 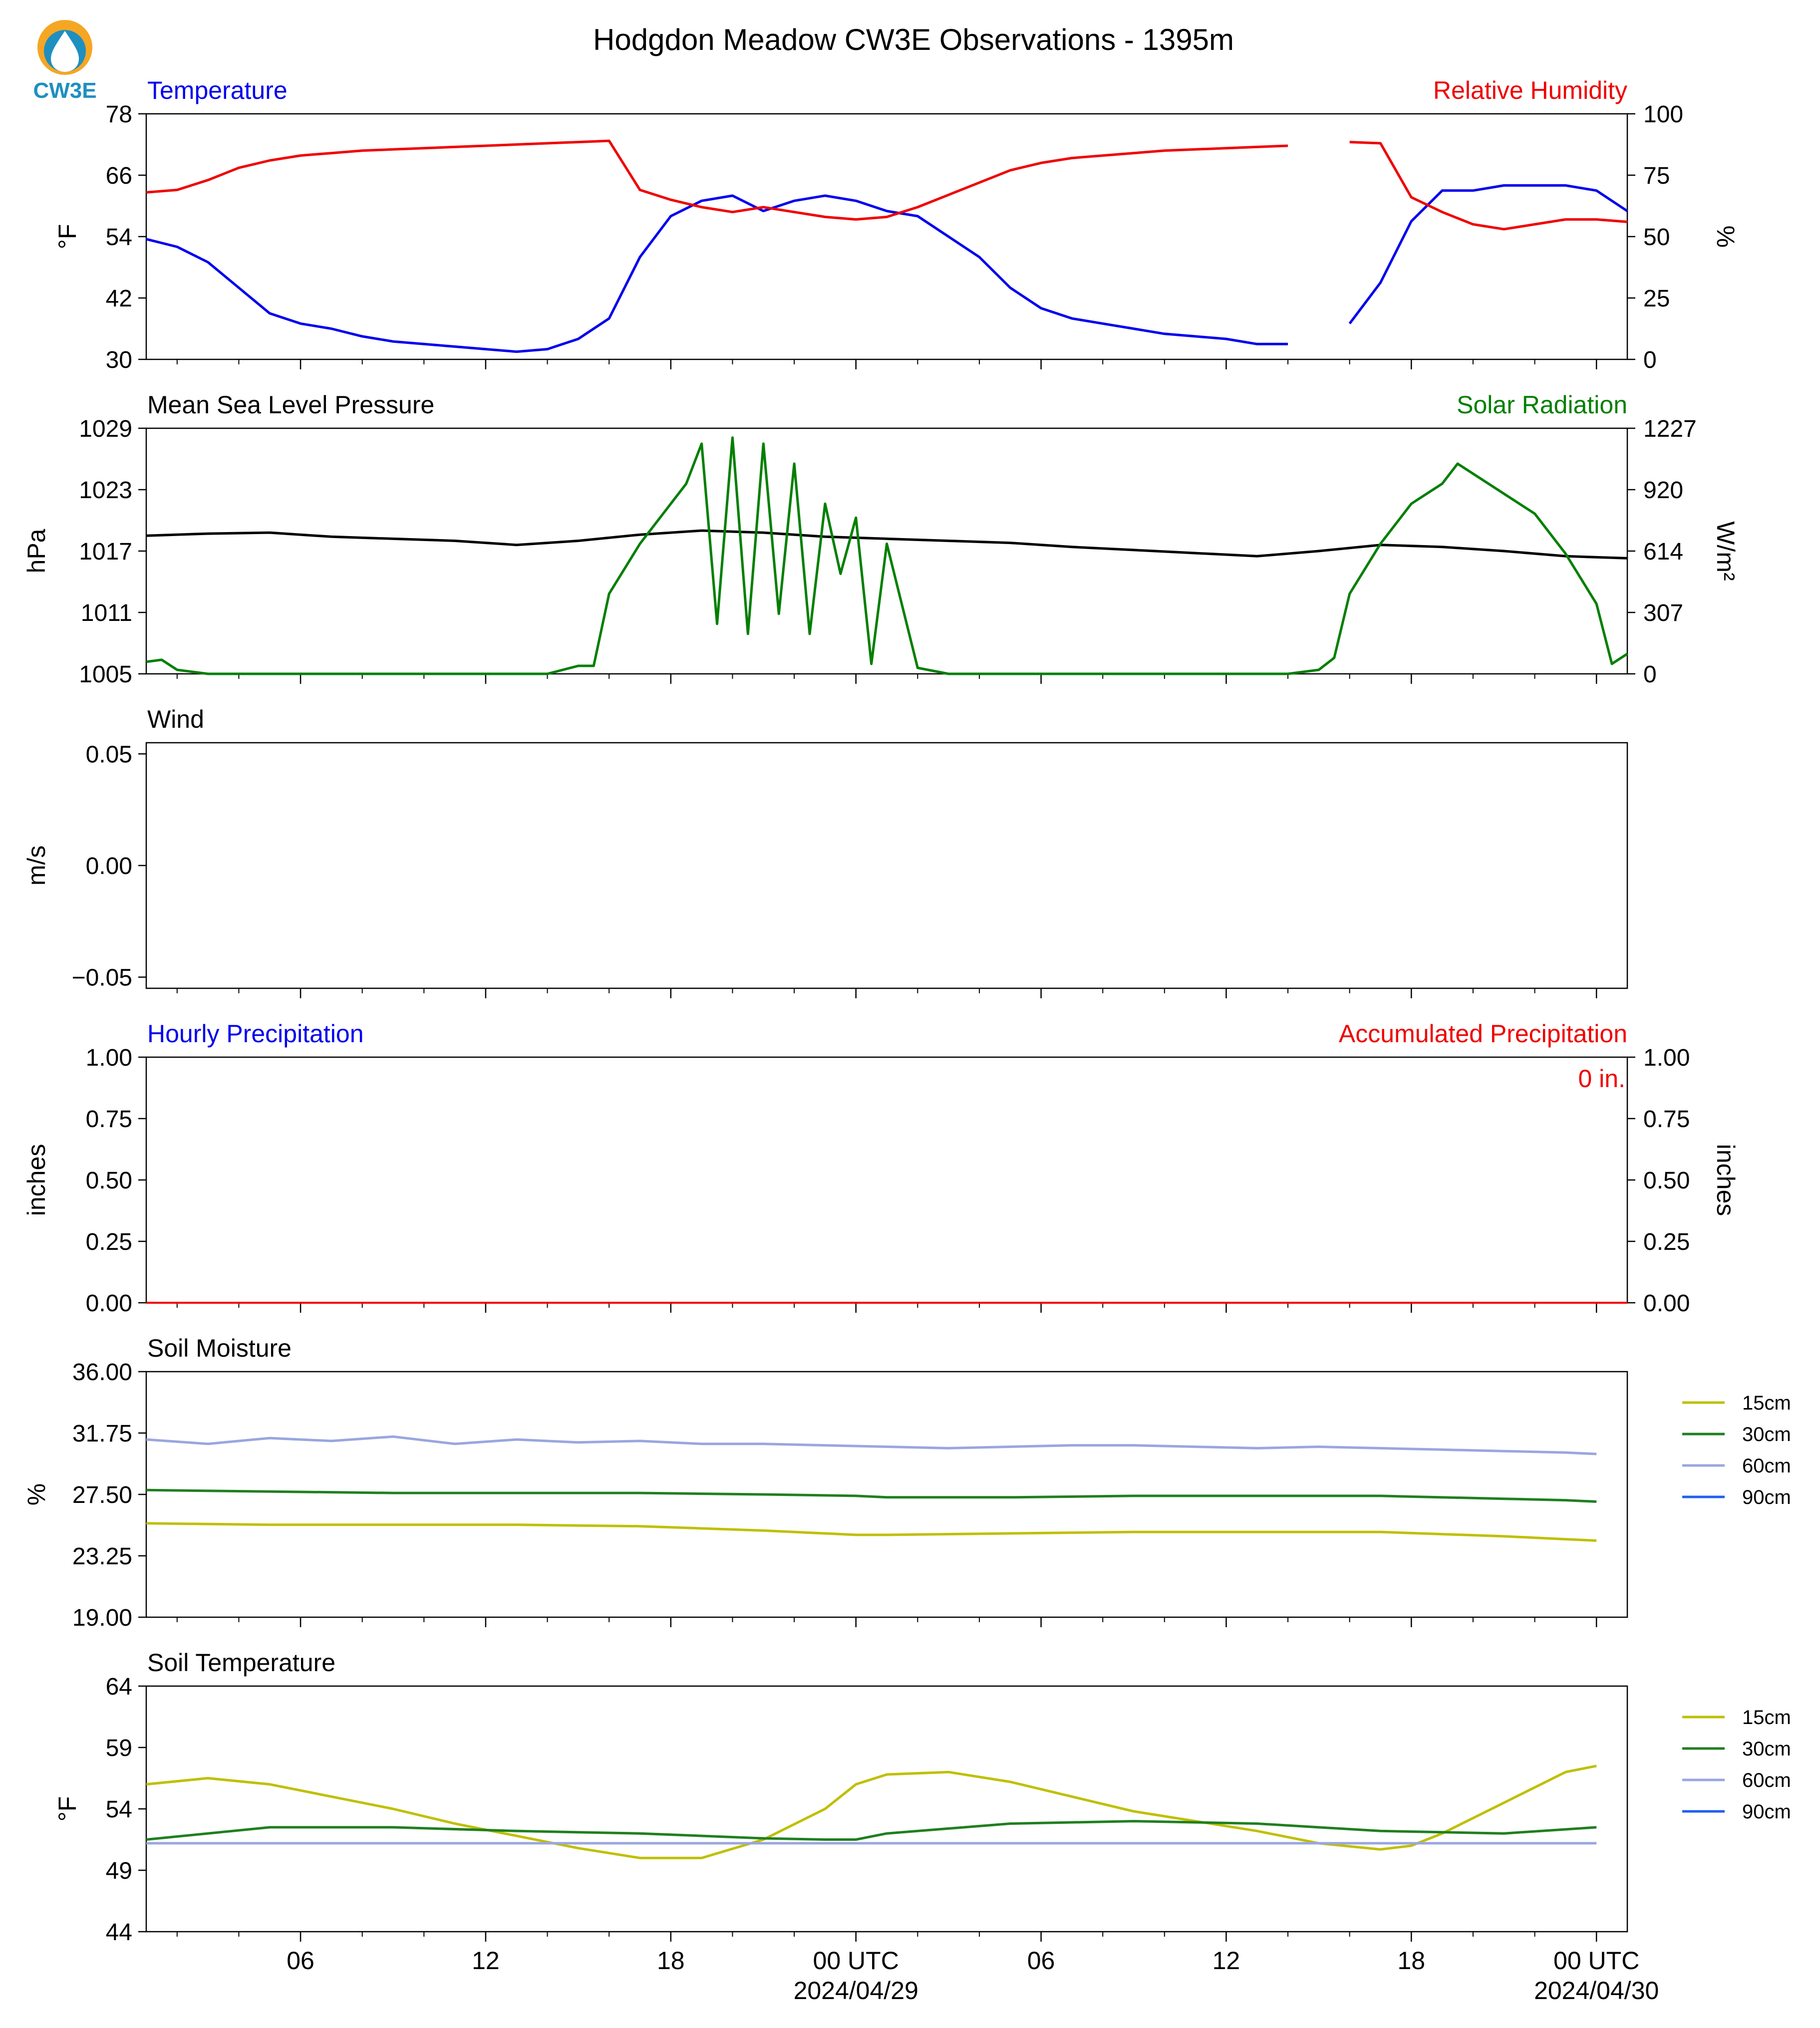 I want to click on panel-left-title: Mean Sea Level Pressure, so click(x=290, y=405).